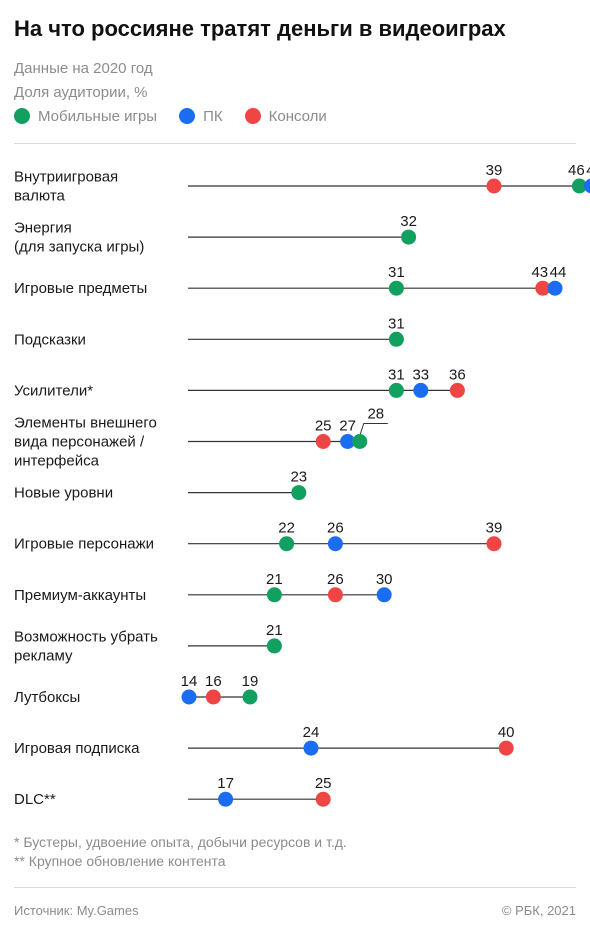 This screenshot has height=936, width=590. What do you see at coordinates (80, 288) in the screenshot?
I see `category-label: Игровые предметы` at bounding box center [80, 288].